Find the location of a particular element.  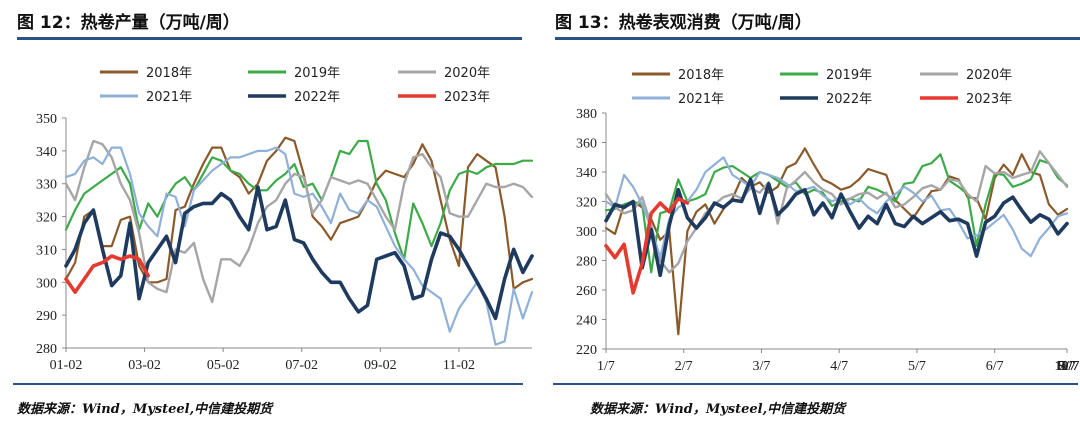

y-tick-label: 220 is located at coordinates (586, 350).